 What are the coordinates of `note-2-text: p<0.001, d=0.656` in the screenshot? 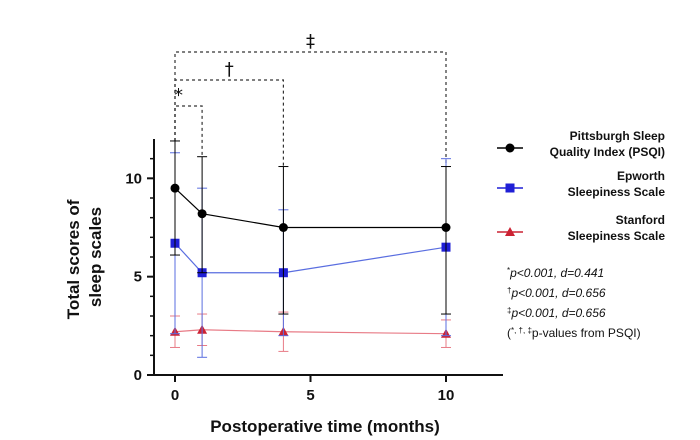 It's located at (557, 293).